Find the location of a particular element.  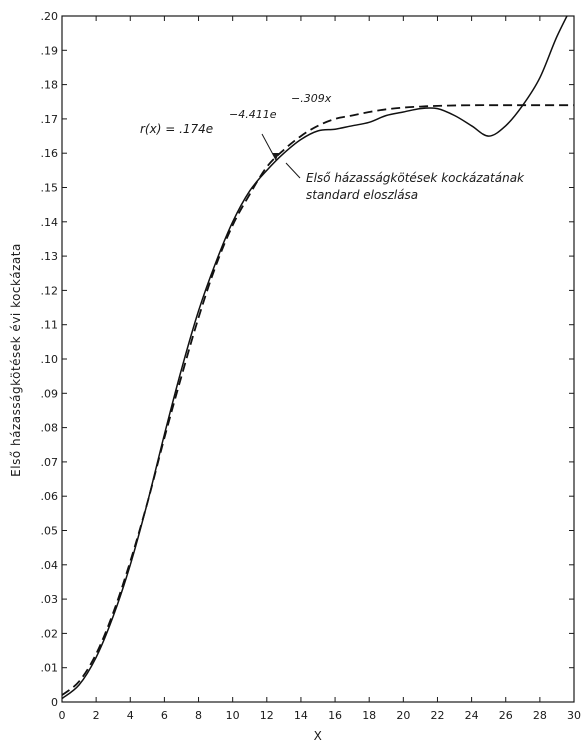

y-tick-label: .05 is located at coordinates (50, 531).